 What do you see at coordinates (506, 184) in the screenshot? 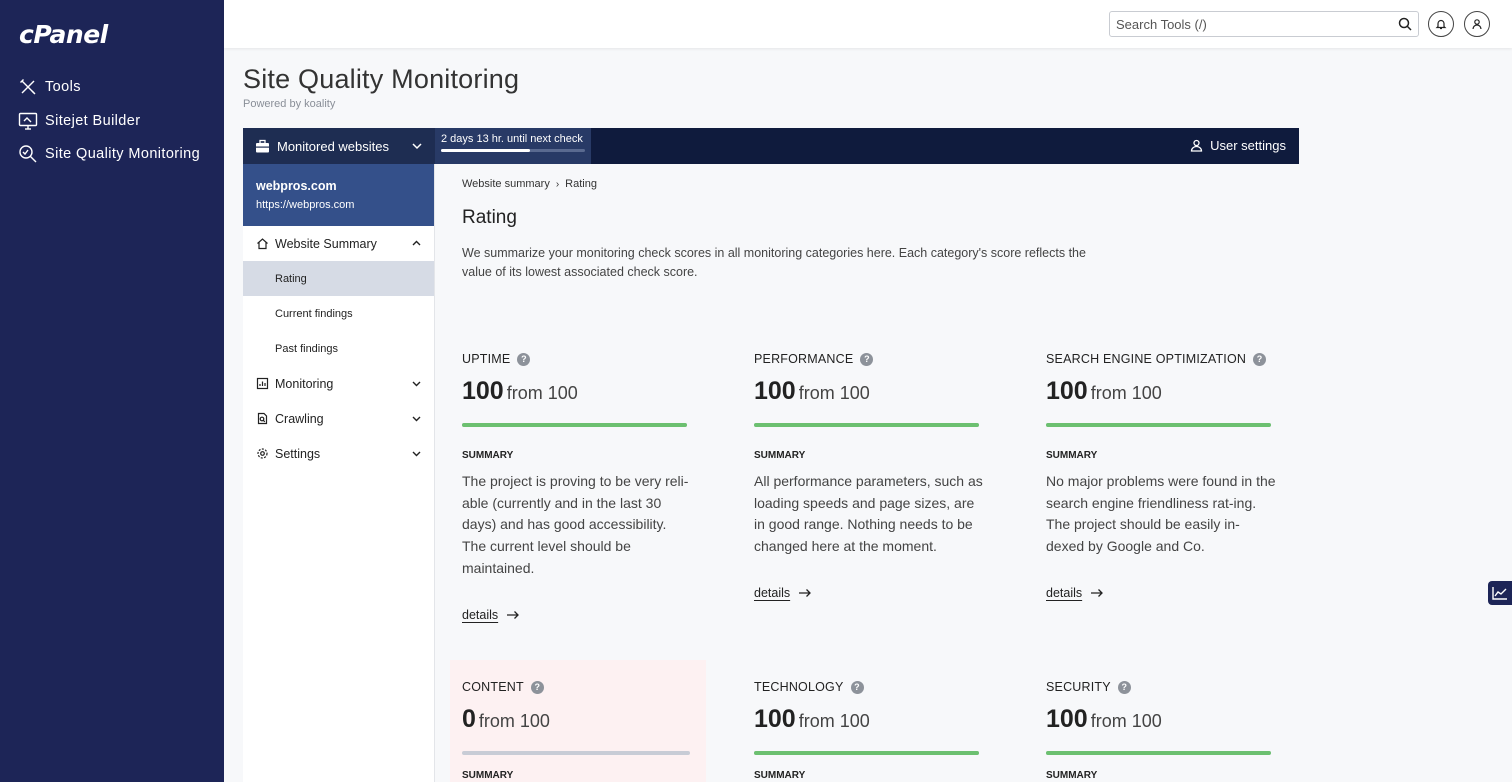
I see `breadcrumb-website-summary: Website summary` at bounding box center [506, 184].